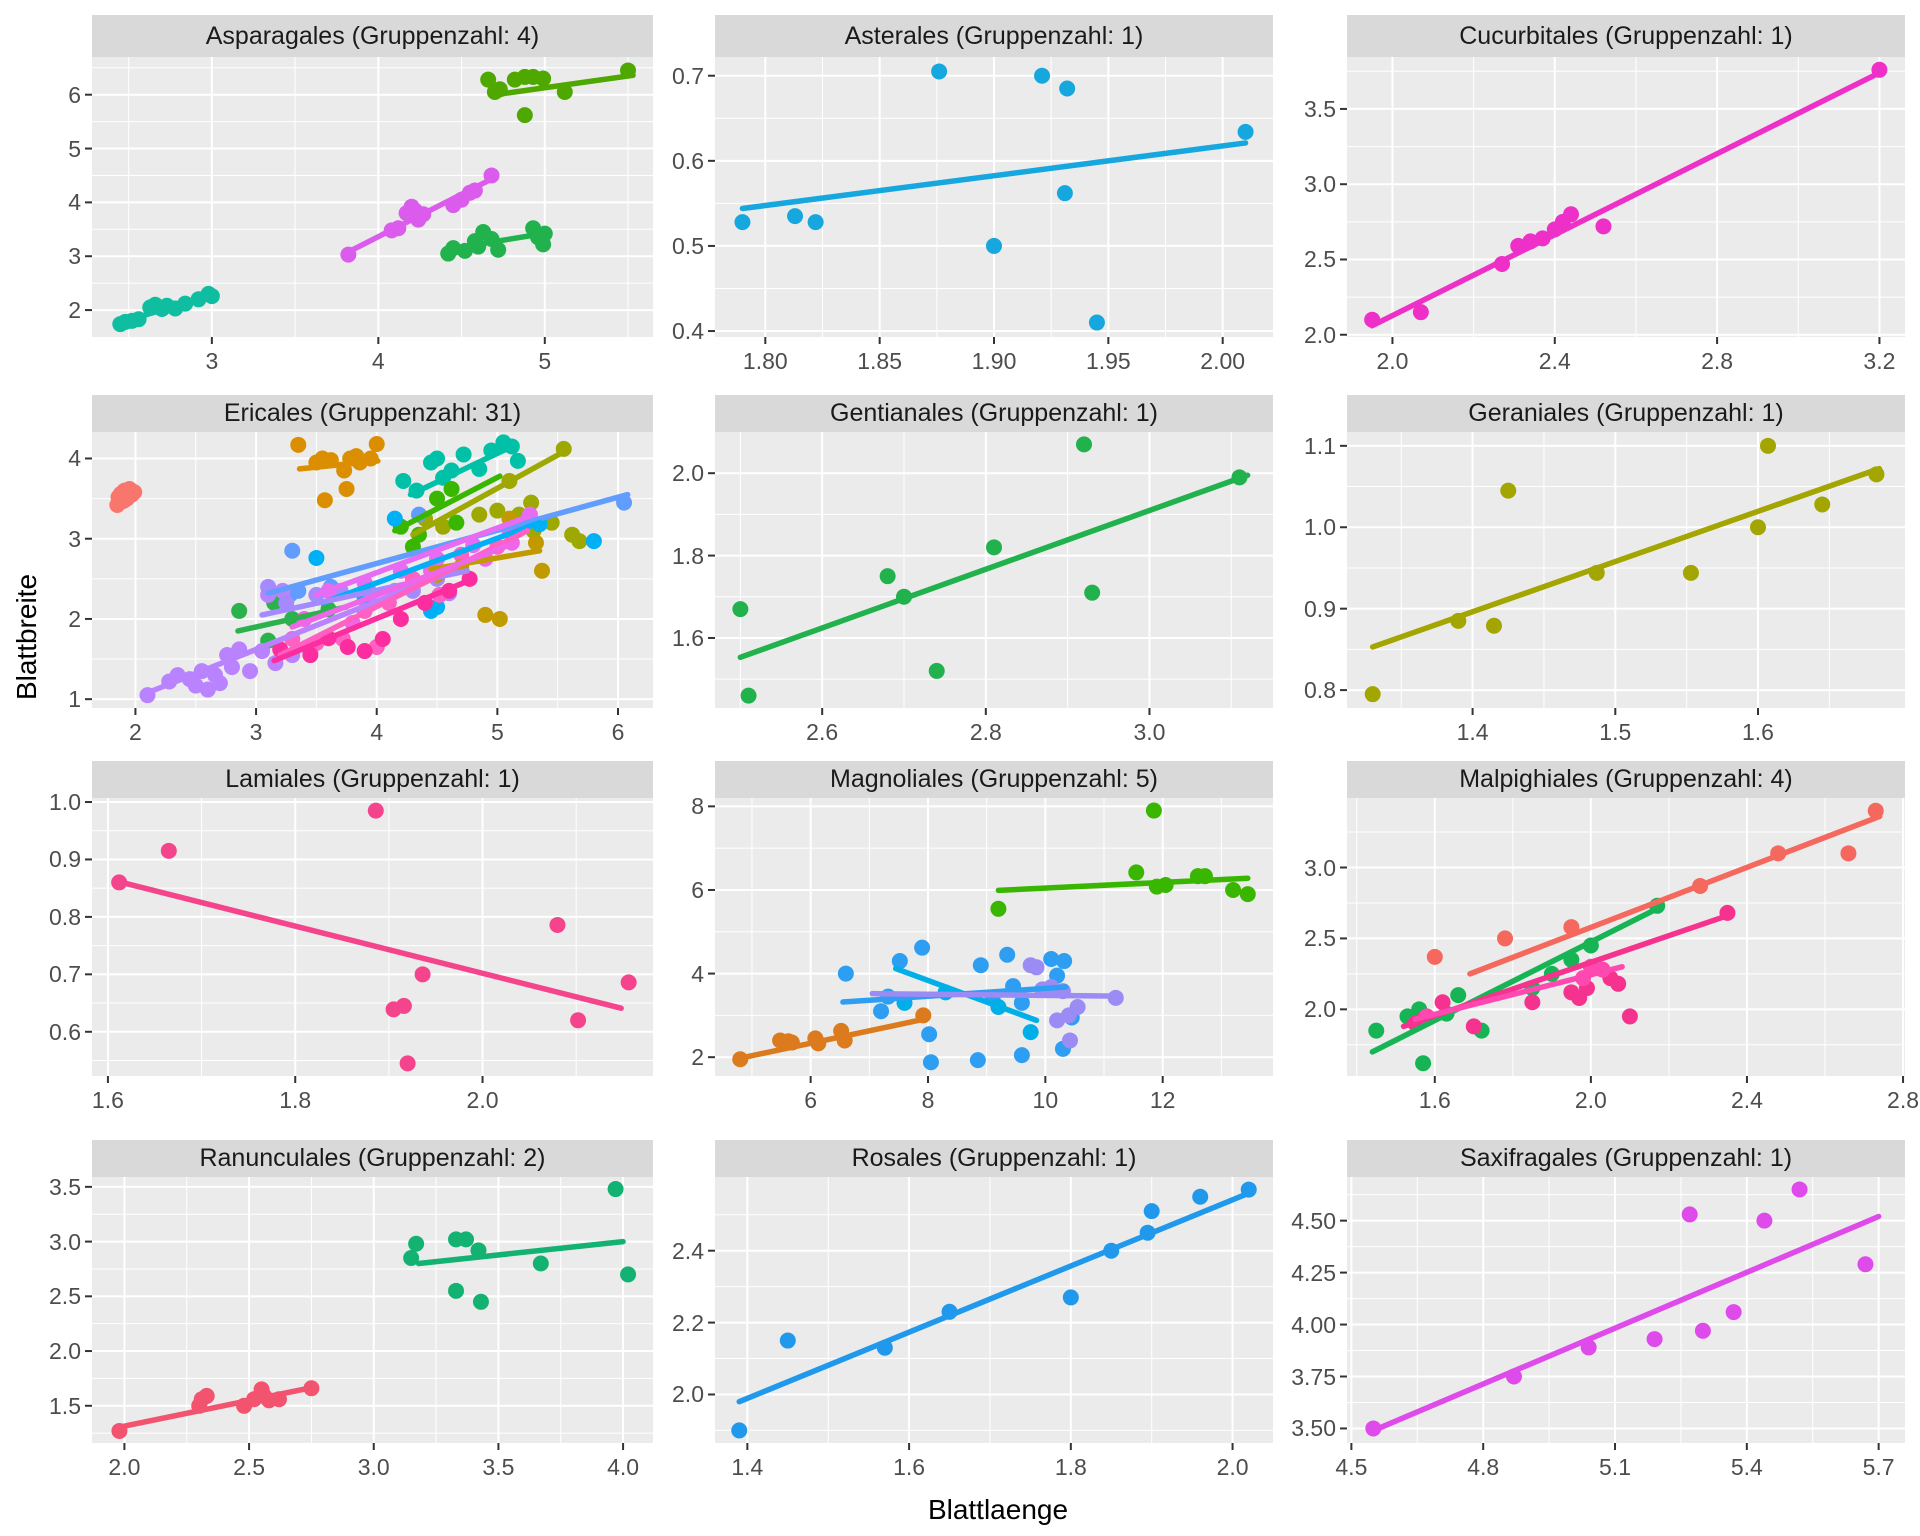  What do you see at coordinates (1232, 1467) in the screenshot?
I see `x-tick-label: 2.0` at bounding box center [1232, 1467].